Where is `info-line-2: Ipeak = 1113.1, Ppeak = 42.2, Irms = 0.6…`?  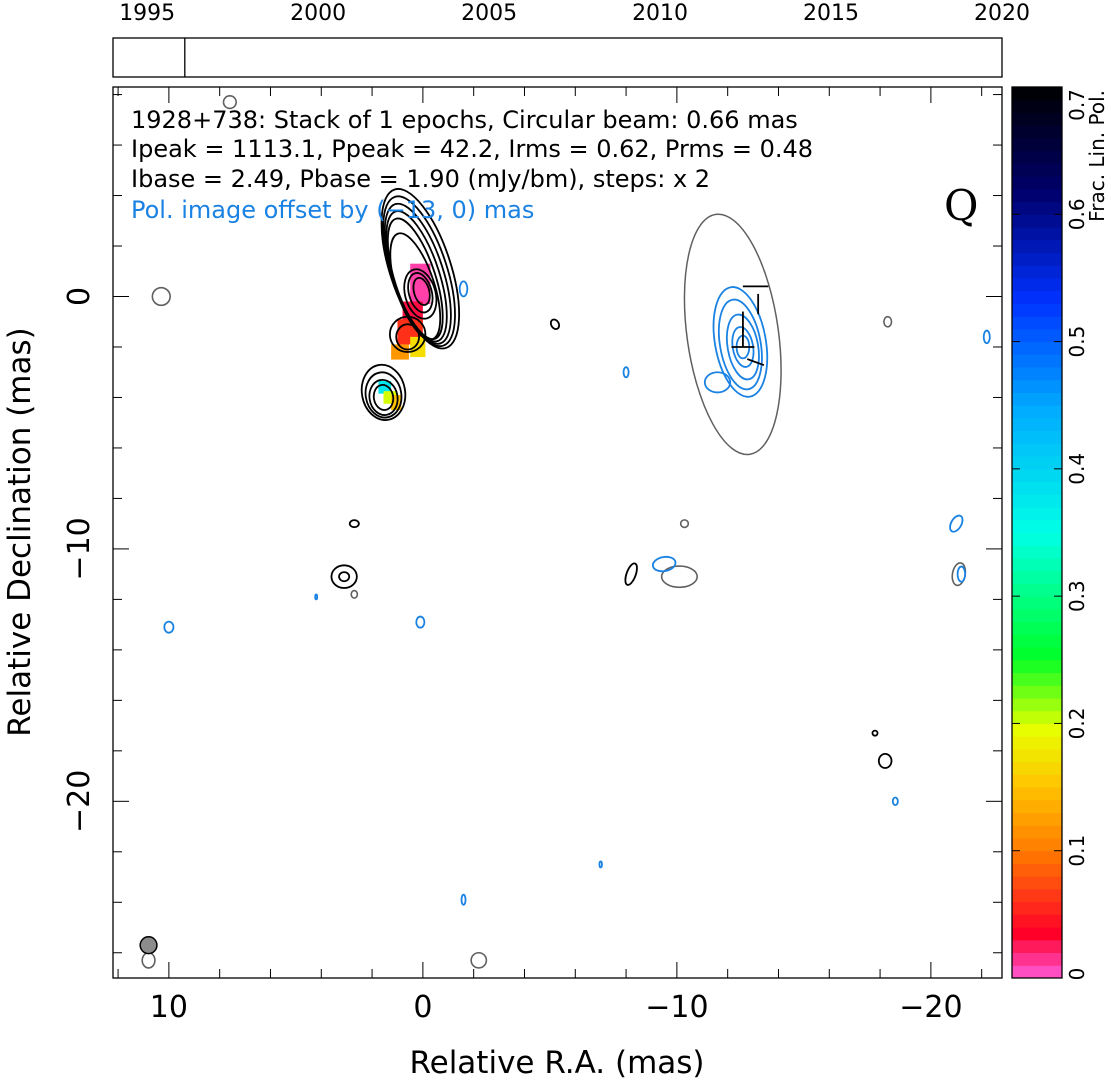 info-line-2: Ipeak = 1113.1, Ppeak = 42.2, Irms = 0.6… is located at coordinates (472, 149).